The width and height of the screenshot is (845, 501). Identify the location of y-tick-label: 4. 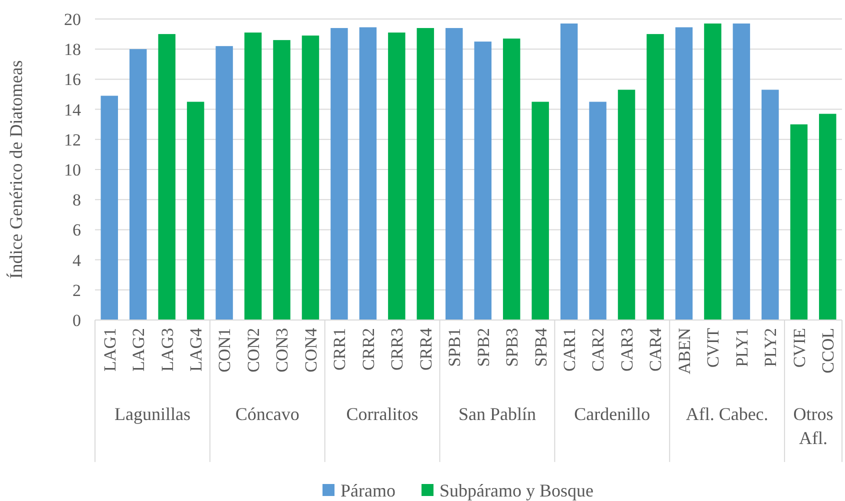
(77, 260).